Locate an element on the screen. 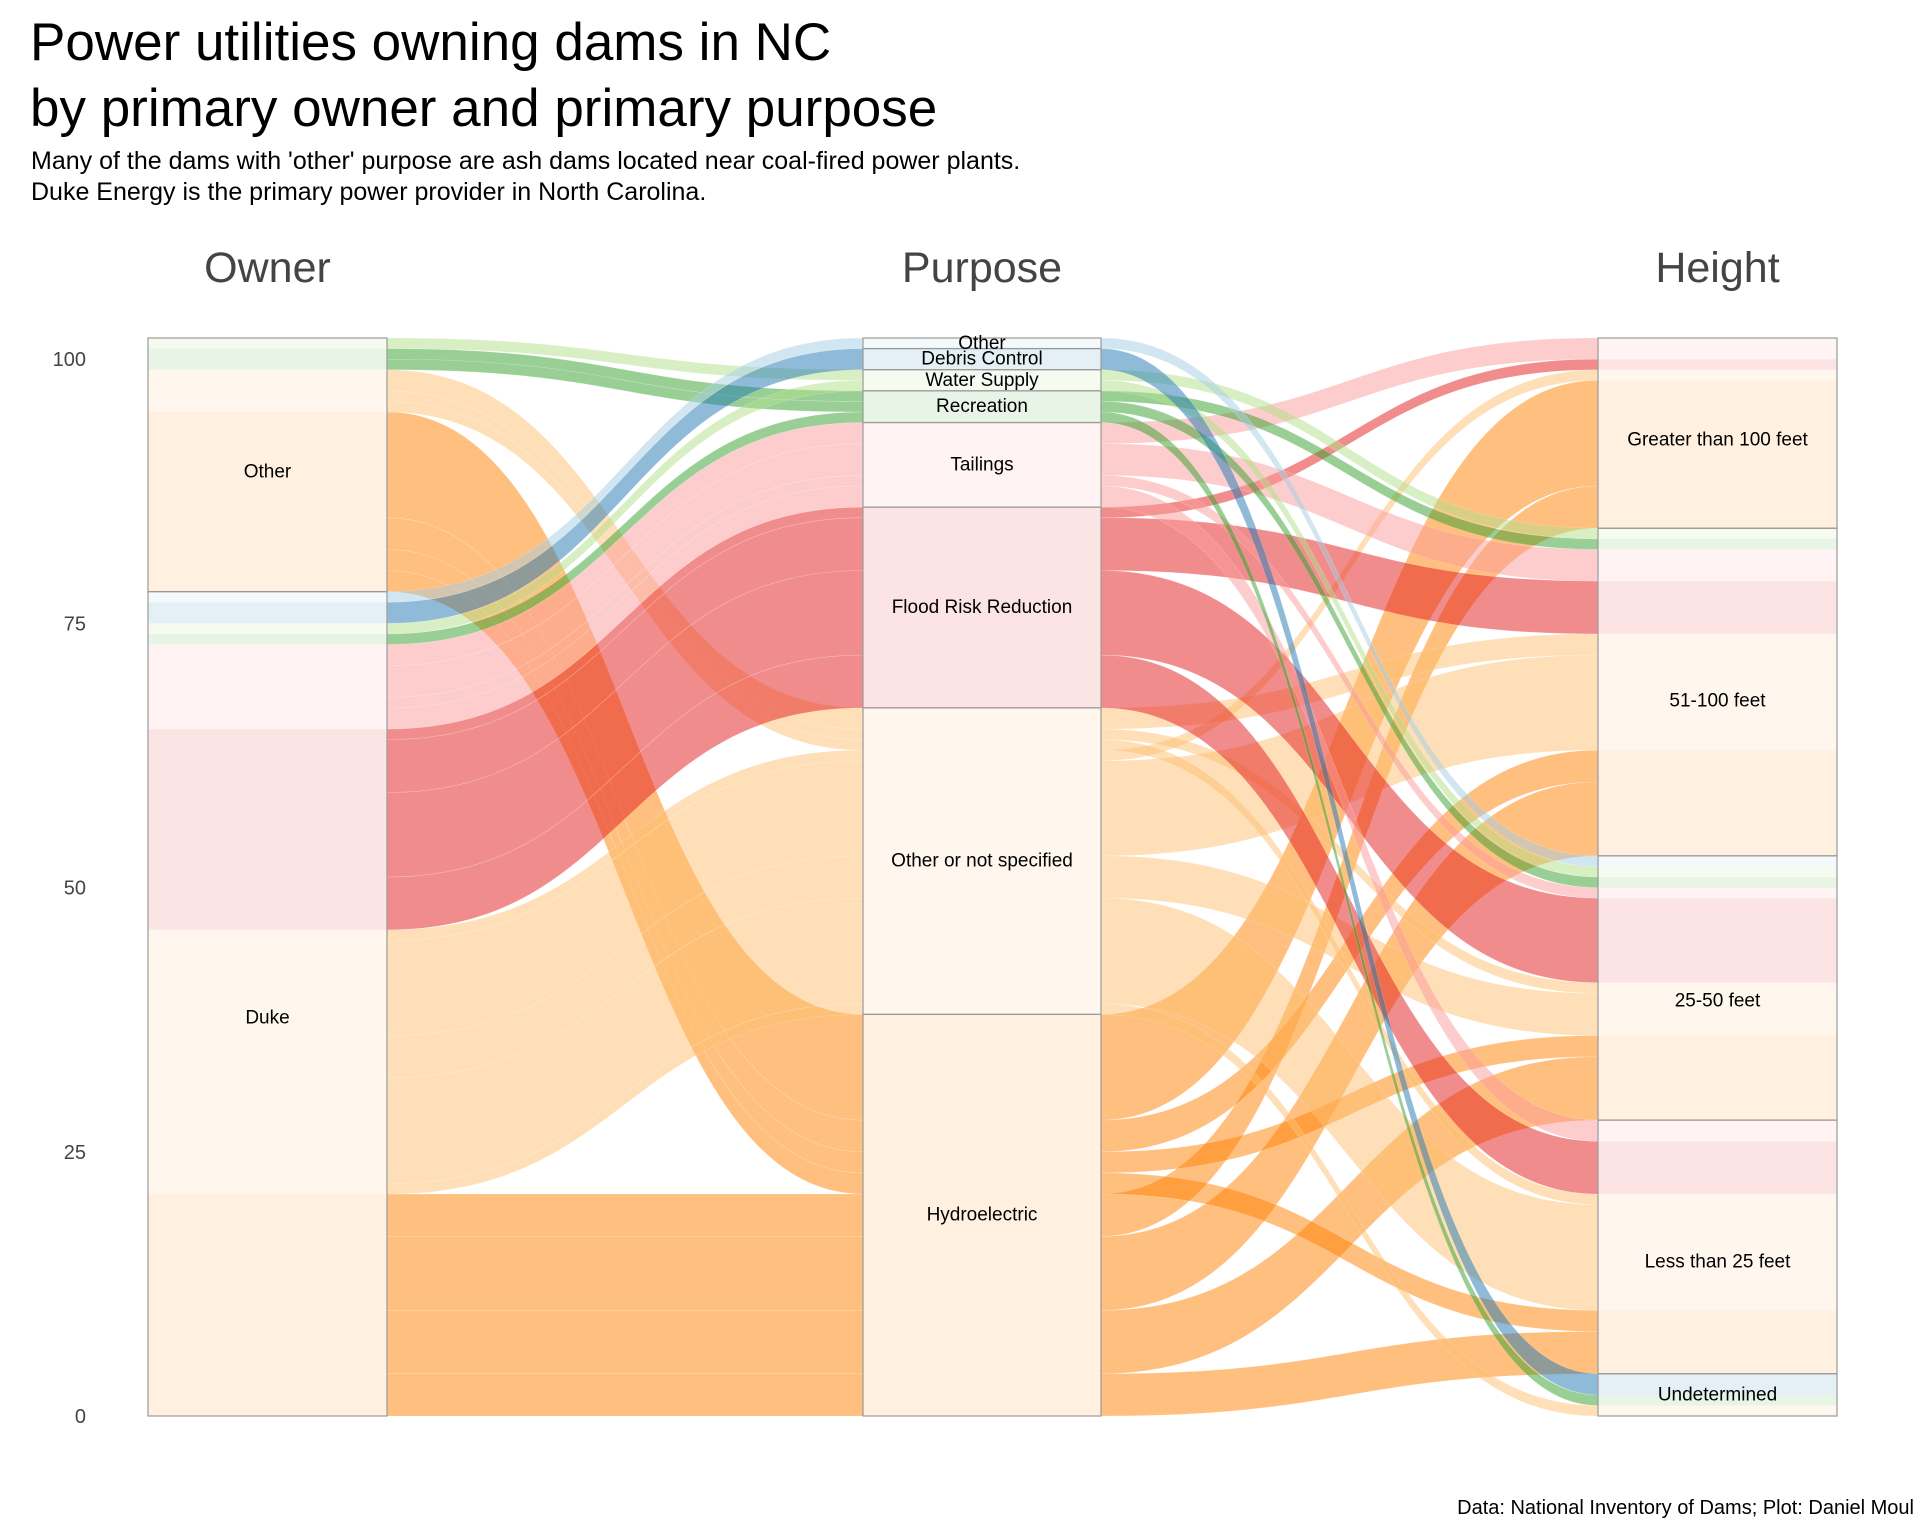 The image size is (1920, 1536). y-tick-label: 0 is located at coordinates (80, 1417).